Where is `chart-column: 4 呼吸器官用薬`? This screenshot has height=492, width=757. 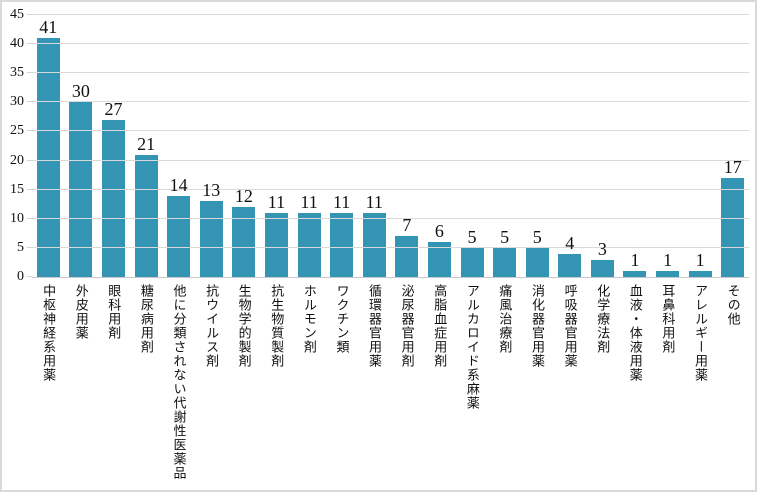
chart-column: 4 呼吸器官用薬 is located at coordinates (570, 191).